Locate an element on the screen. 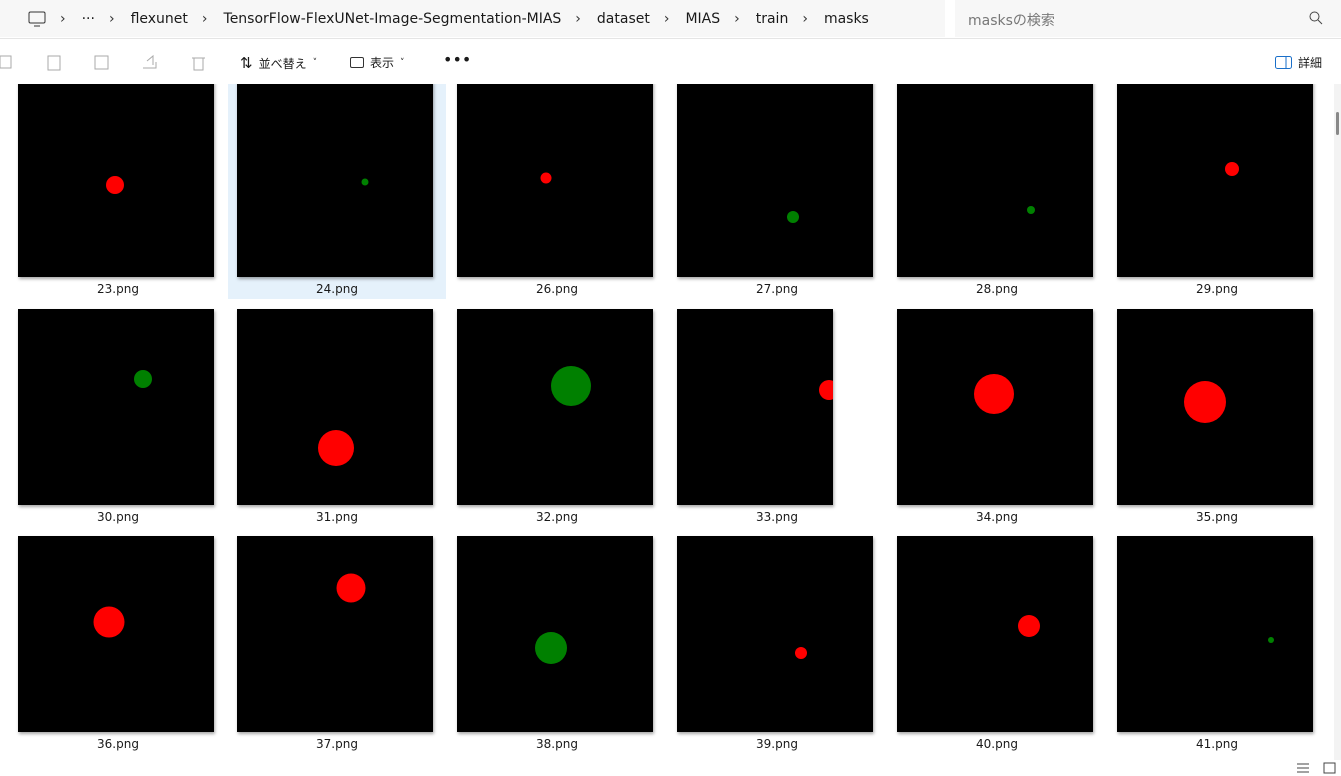 This screenshot has height=776, width=1341. sort-button: ⇅ 並べ替え ˅ is located at coordinates (279, 63).